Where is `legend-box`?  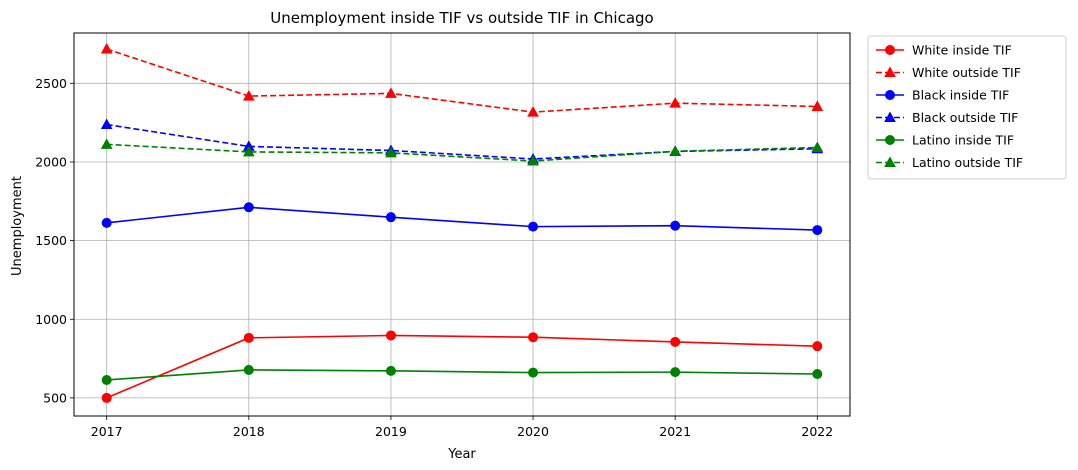
legend-box is located at coordinates (967, 107).